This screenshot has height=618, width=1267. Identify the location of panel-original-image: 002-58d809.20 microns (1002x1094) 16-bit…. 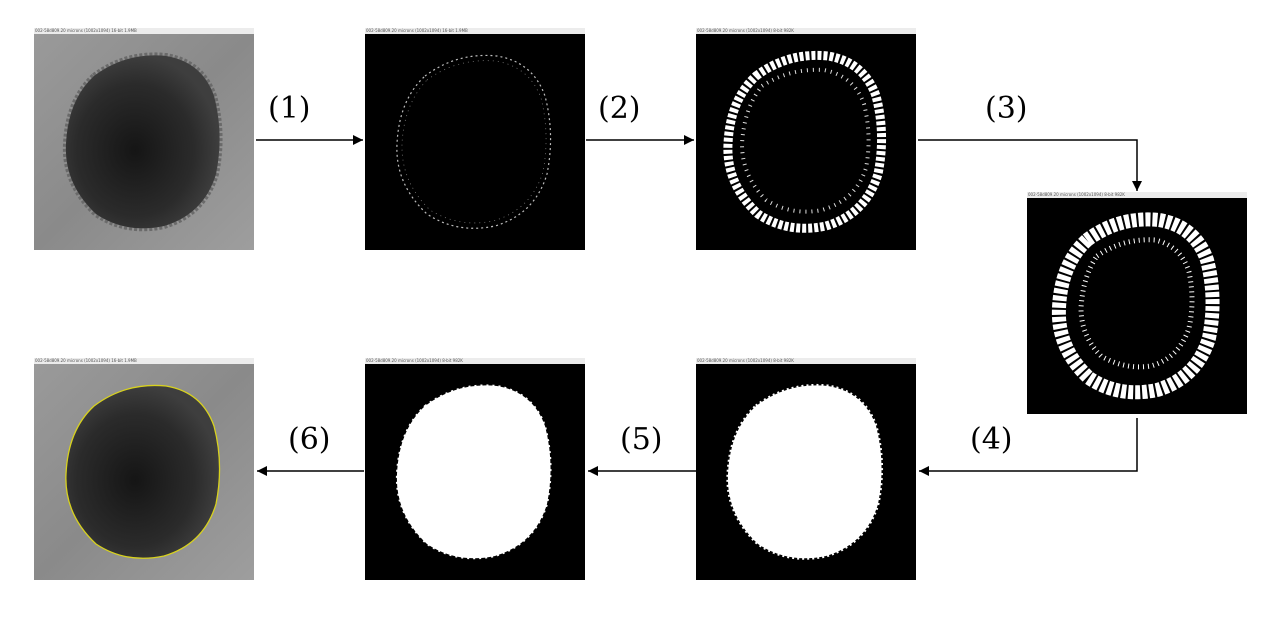
(144, 139).